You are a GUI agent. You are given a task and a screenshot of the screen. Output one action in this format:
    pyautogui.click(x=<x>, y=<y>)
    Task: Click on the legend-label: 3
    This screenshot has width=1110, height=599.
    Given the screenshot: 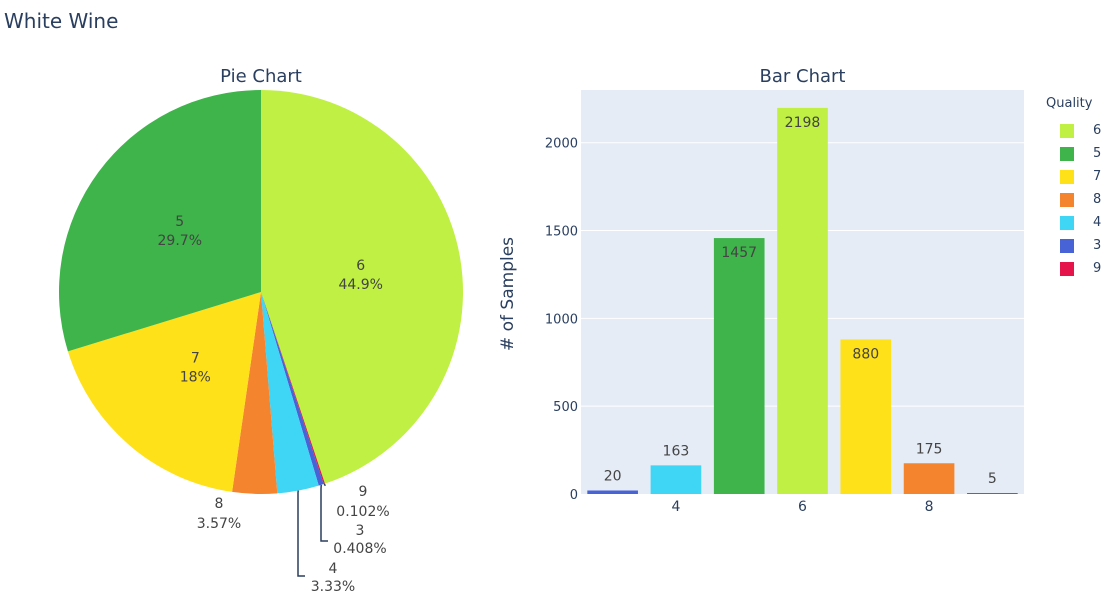 What is the action you would take?
    pyautogui.click(x=1097, y=245)
    